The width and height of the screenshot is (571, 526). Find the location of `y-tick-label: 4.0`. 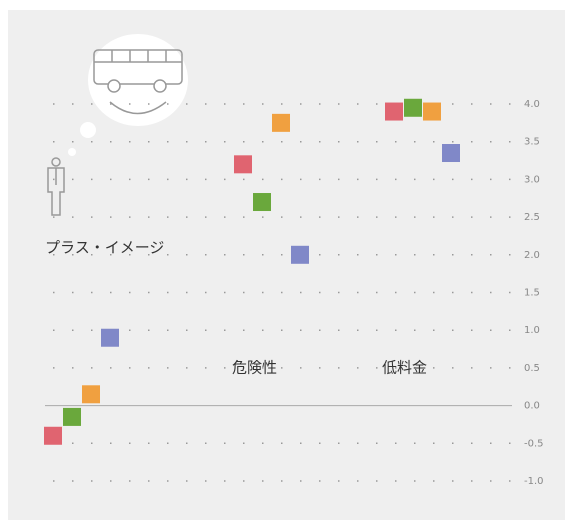

y-tick-label: 4.0 is located at coordinates (532, 104).